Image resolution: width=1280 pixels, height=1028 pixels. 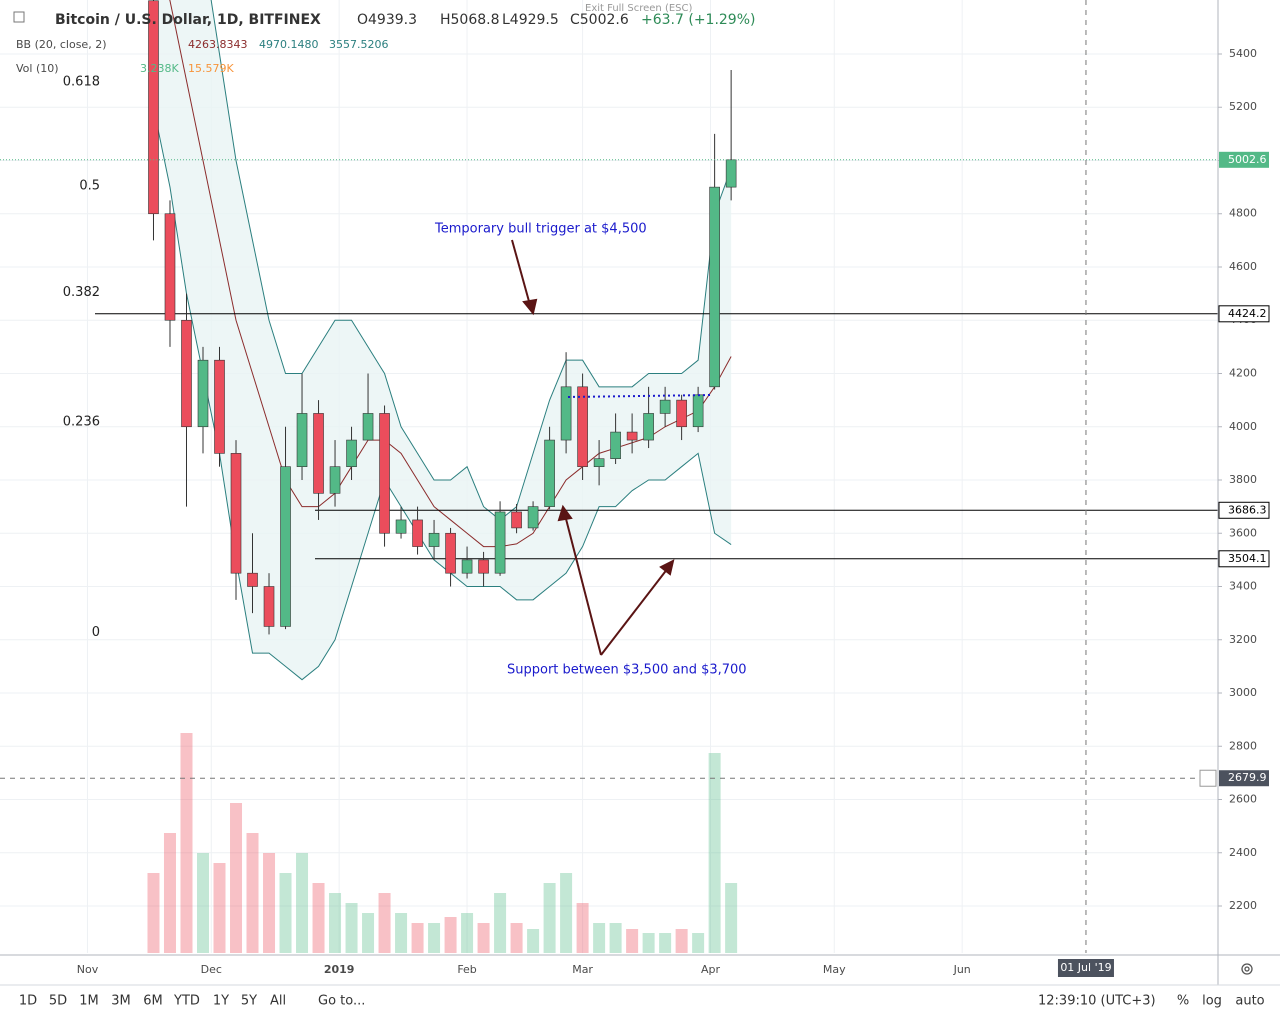 I want to click on y-tick-label: 5400, so click(x=1243, y=53).